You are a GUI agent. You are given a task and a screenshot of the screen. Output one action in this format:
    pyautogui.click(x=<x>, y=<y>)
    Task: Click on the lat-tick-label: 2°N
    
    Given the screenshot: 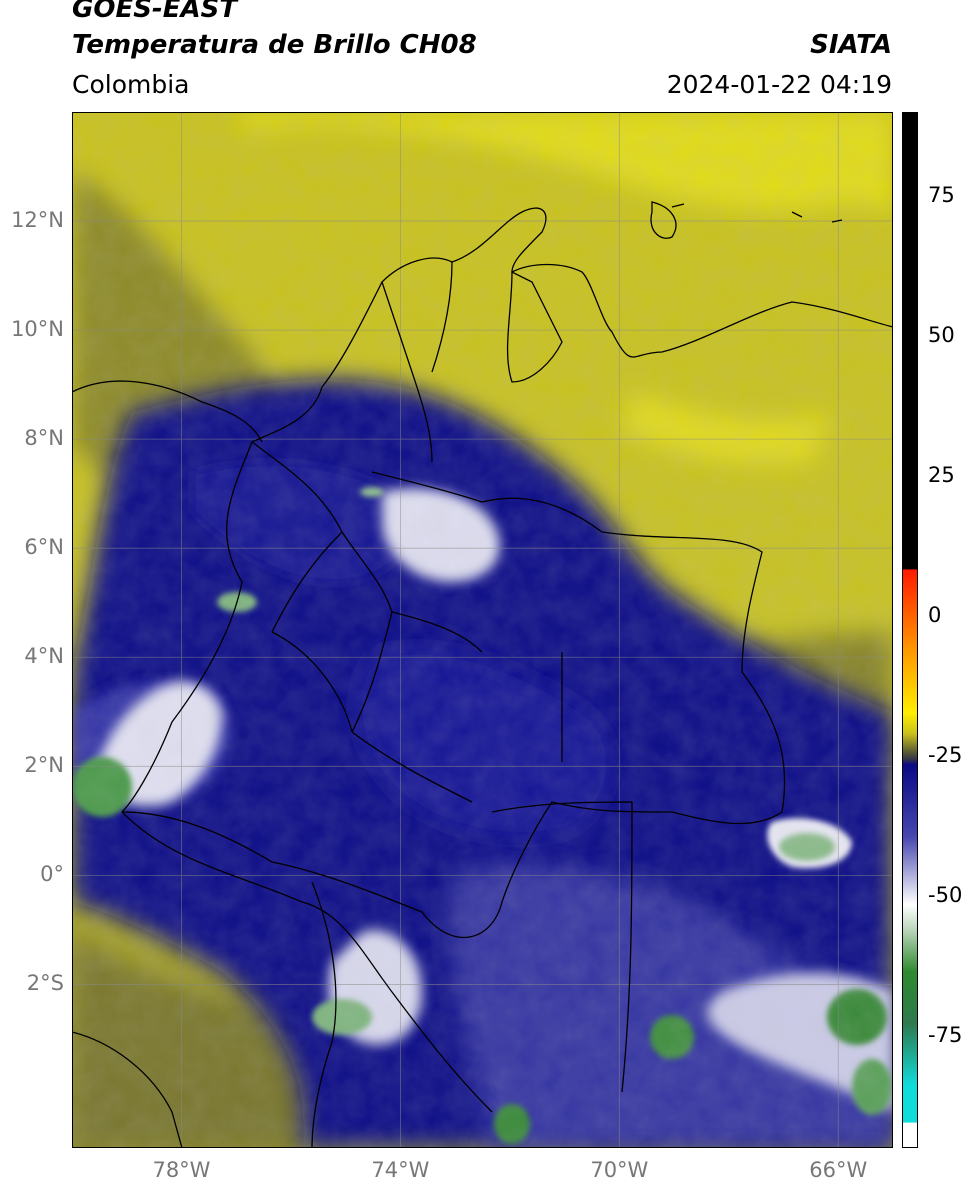 What is the action you would take?
    pyautogui.click(x=44, y=765)
    